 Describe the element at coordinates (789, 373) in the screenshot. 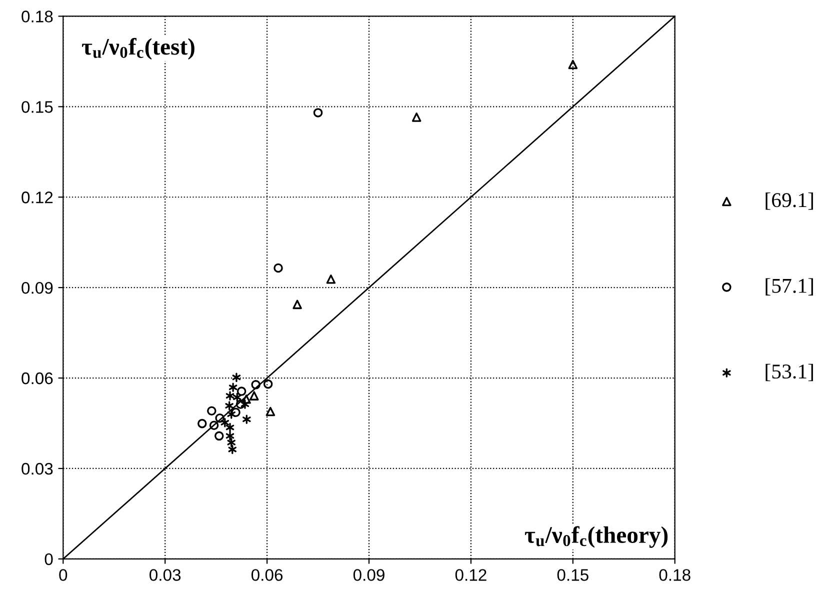

I see `legend-label: [53.1]` at that location.